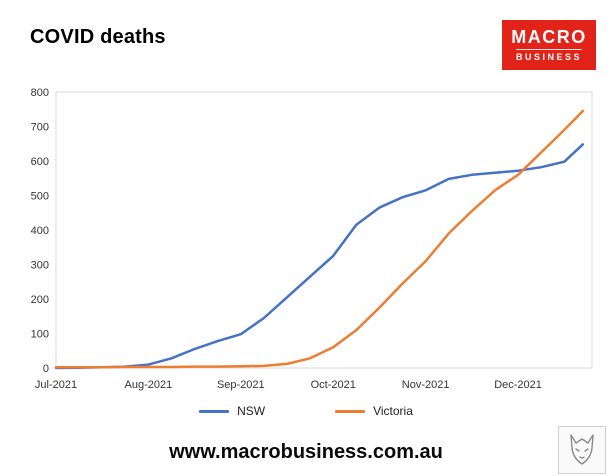 This screenshot has width=612, height=476. I want to click on x-tick-label: Aug-2021, so click(149, 385).